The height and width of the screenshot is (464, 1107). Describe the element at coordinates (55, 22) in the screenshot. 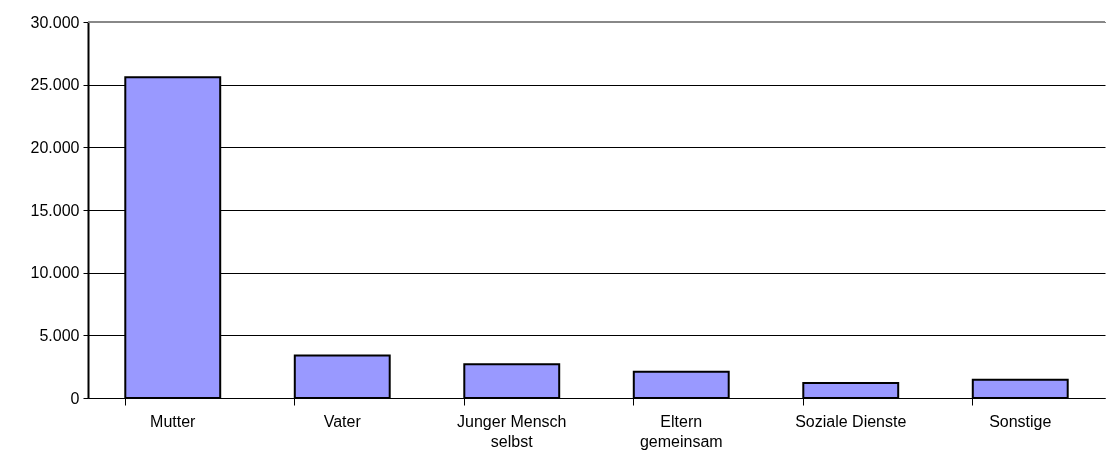

I see `y-tick-label: 30.000` at that location.